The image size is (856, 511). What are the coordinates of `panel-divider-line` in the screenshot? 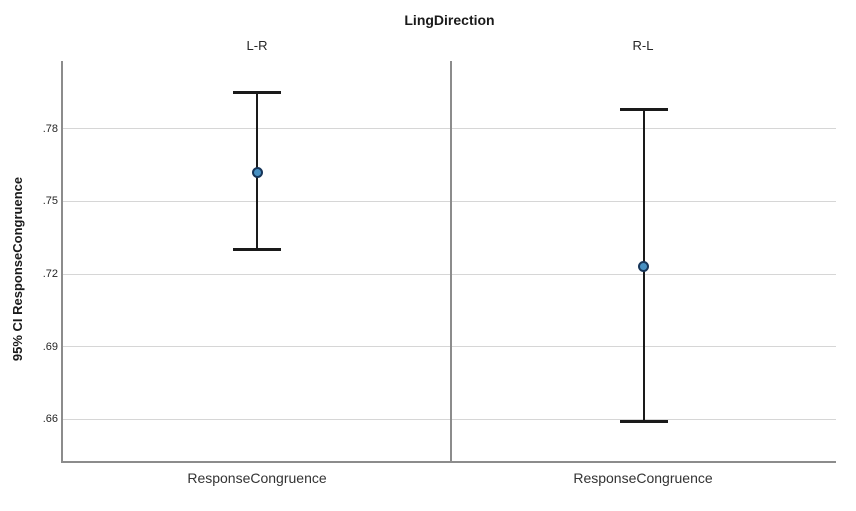 It's located at (451, 262).